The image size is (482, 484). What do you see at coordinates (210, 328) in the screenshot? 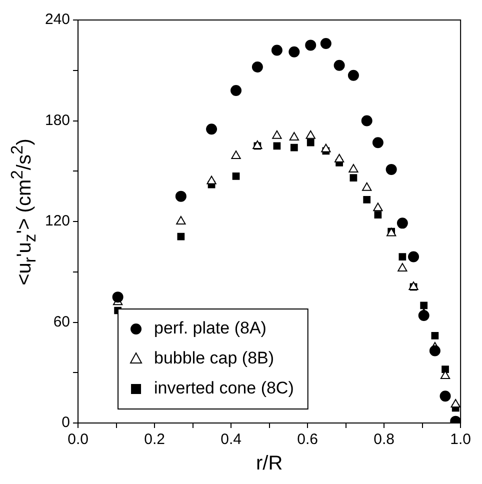
I see `legend-label: perf. plate (8A)` at bounding box center [210, 328].